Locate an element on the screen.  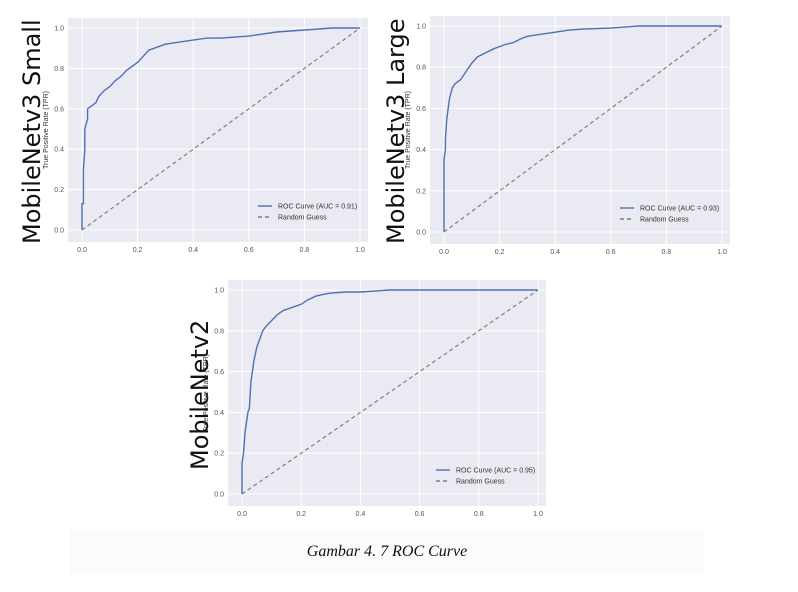
legend-label: ROC Curve (AUC = 0.93) is located at coordinates (679, 209).